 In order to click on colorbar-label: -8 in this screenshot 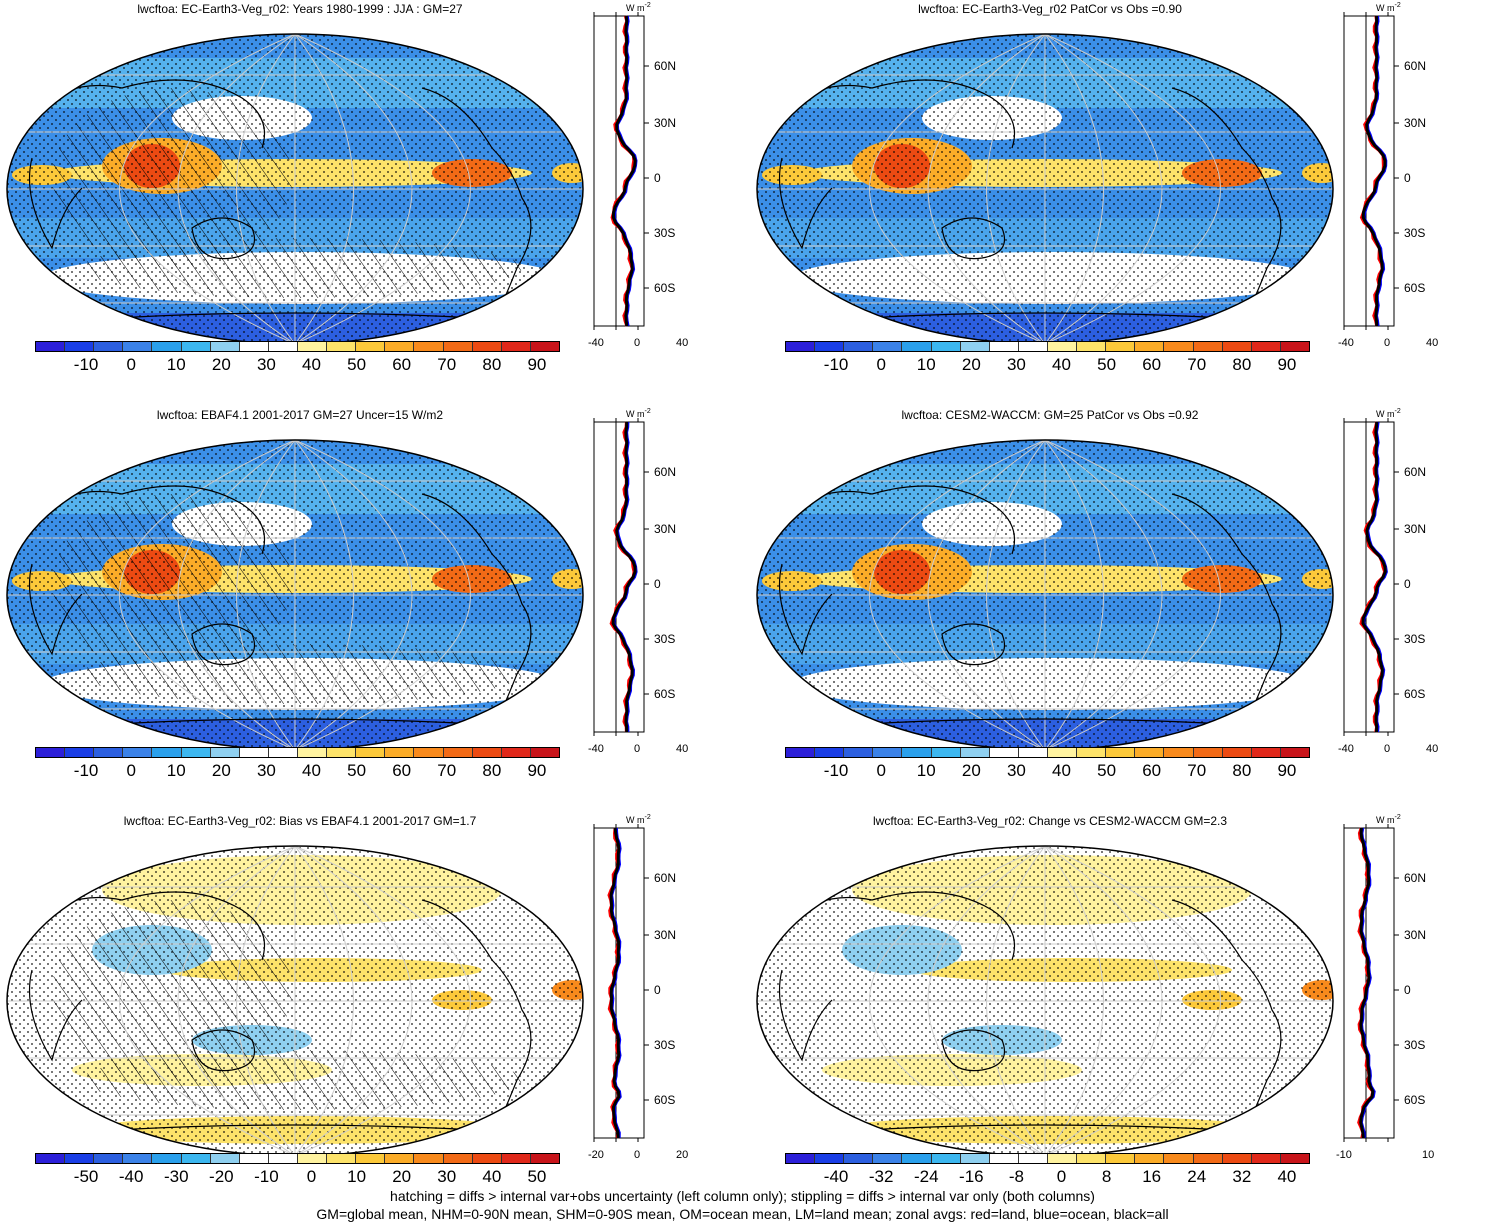, I will do `click(1016, 1176)`.